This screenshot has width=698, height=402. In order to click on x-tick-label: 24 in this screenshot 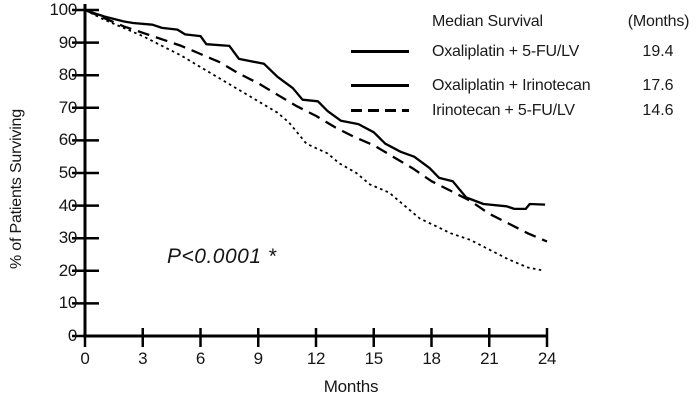, I will do `click(547, 358)`.